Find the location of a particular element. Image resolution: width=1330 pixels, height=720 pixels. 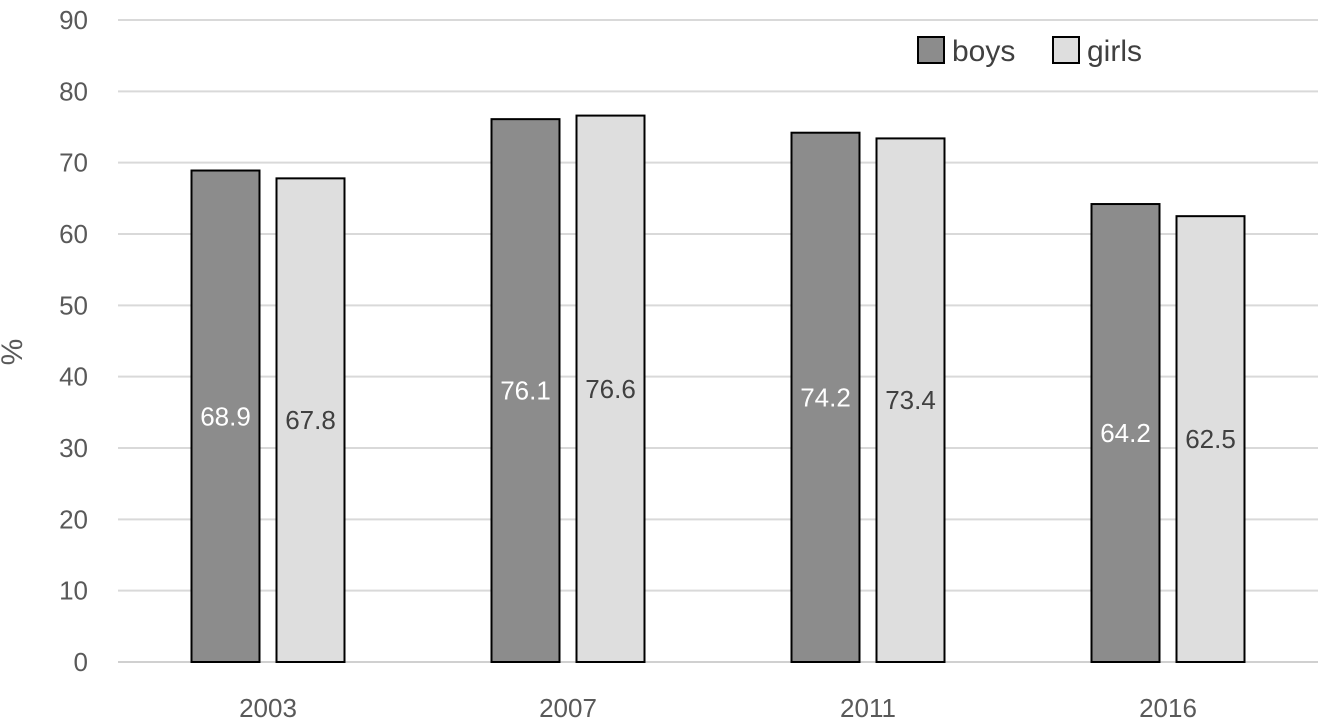

y-axis-title: % is located at coordinates (14, 352).